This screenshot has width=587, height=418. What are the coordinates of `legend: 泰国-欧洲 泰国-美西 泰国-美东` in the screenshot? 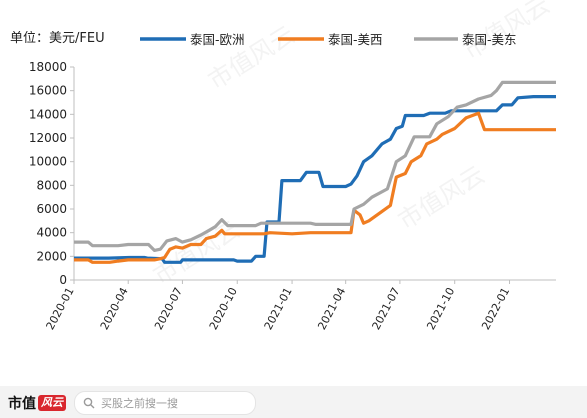 It's located at (328, 39).